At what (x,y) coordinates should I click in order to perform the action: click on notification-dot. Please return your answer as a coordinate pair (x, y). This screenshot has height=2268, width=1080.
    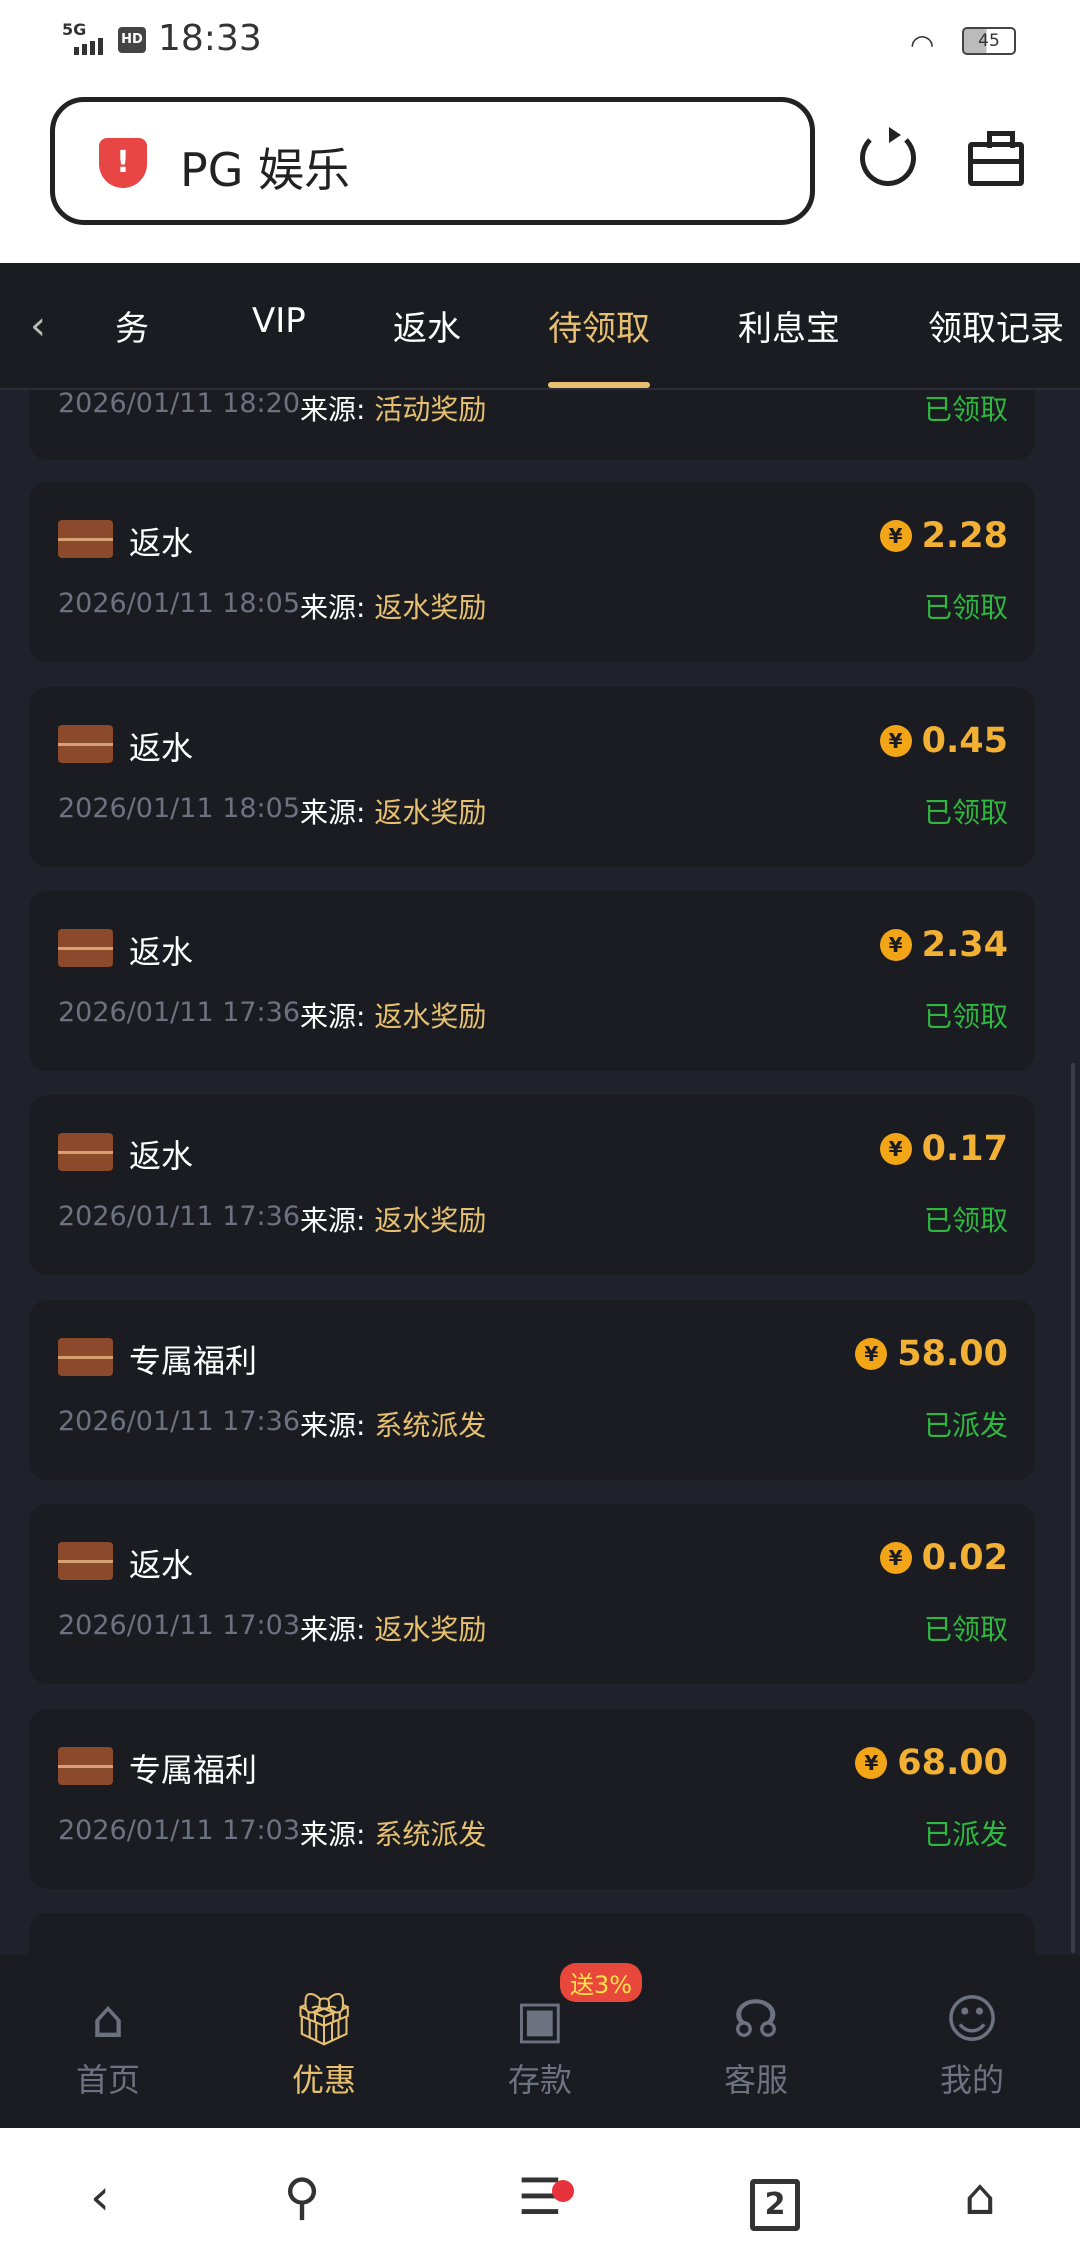
    Looking at the image, I should click on (563, 2191).